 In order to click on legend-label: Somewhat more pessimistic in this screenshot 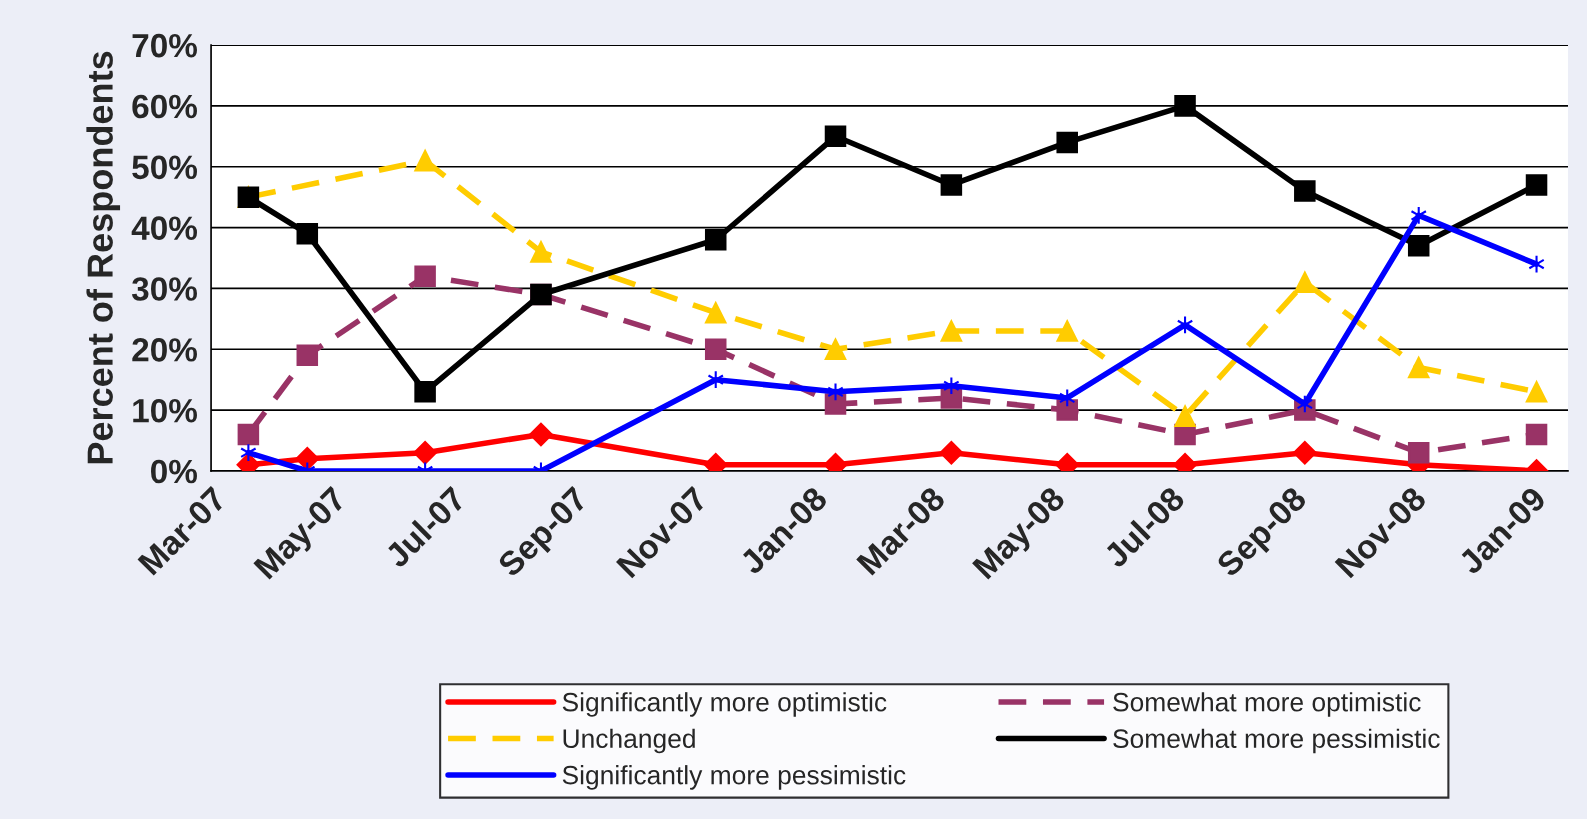, I will do `click(1276, 741)`.